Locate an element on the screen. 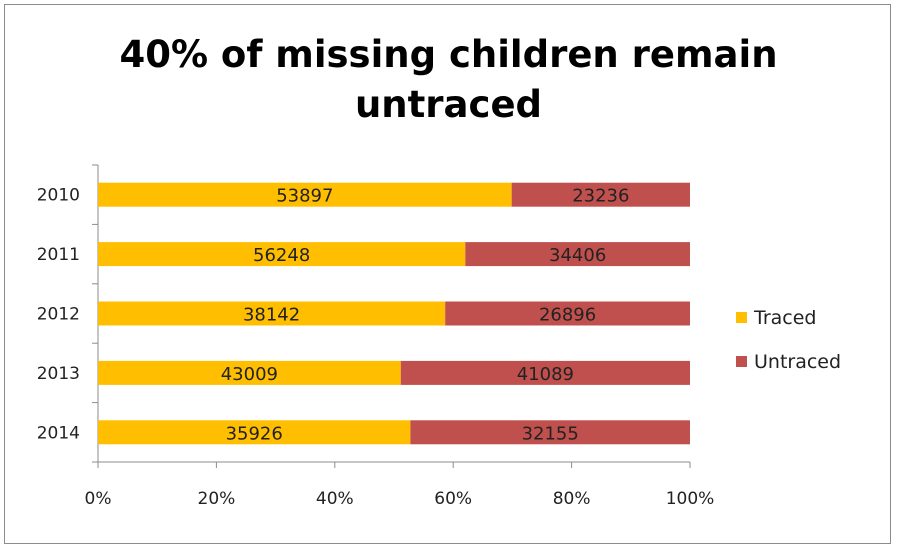 This screenshot has width=897, height=550. data-label: 23236 is located at coordinates (600, 196).